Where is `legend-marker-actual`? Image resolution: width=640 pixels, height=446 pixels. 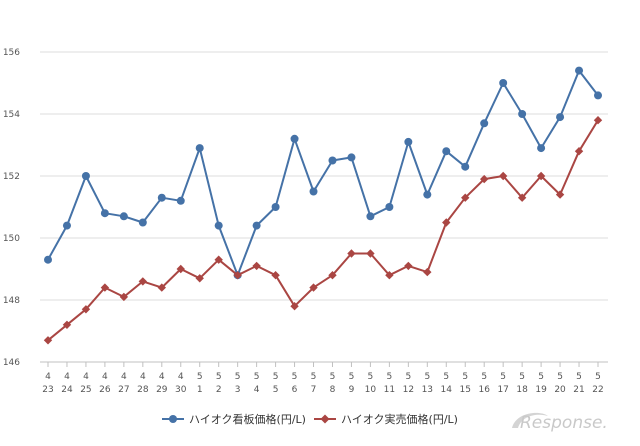
legend-marker-actual is located at coordinates (325, 419).